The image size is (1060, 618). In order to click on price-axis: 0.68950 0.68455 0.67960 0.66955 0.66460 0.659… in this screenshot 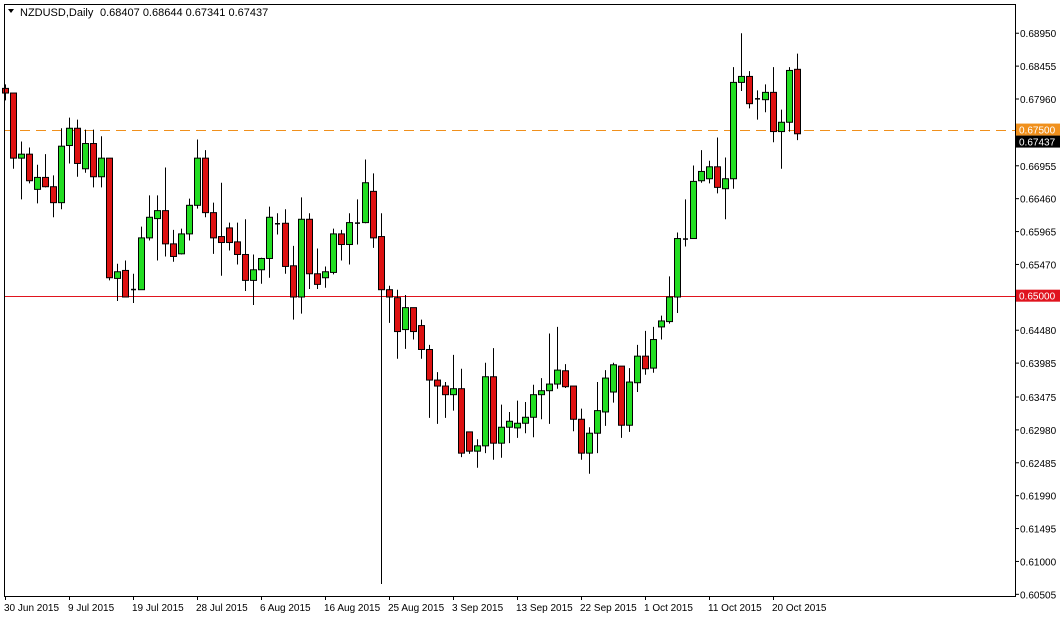, I will do `click(1036, 315)`.